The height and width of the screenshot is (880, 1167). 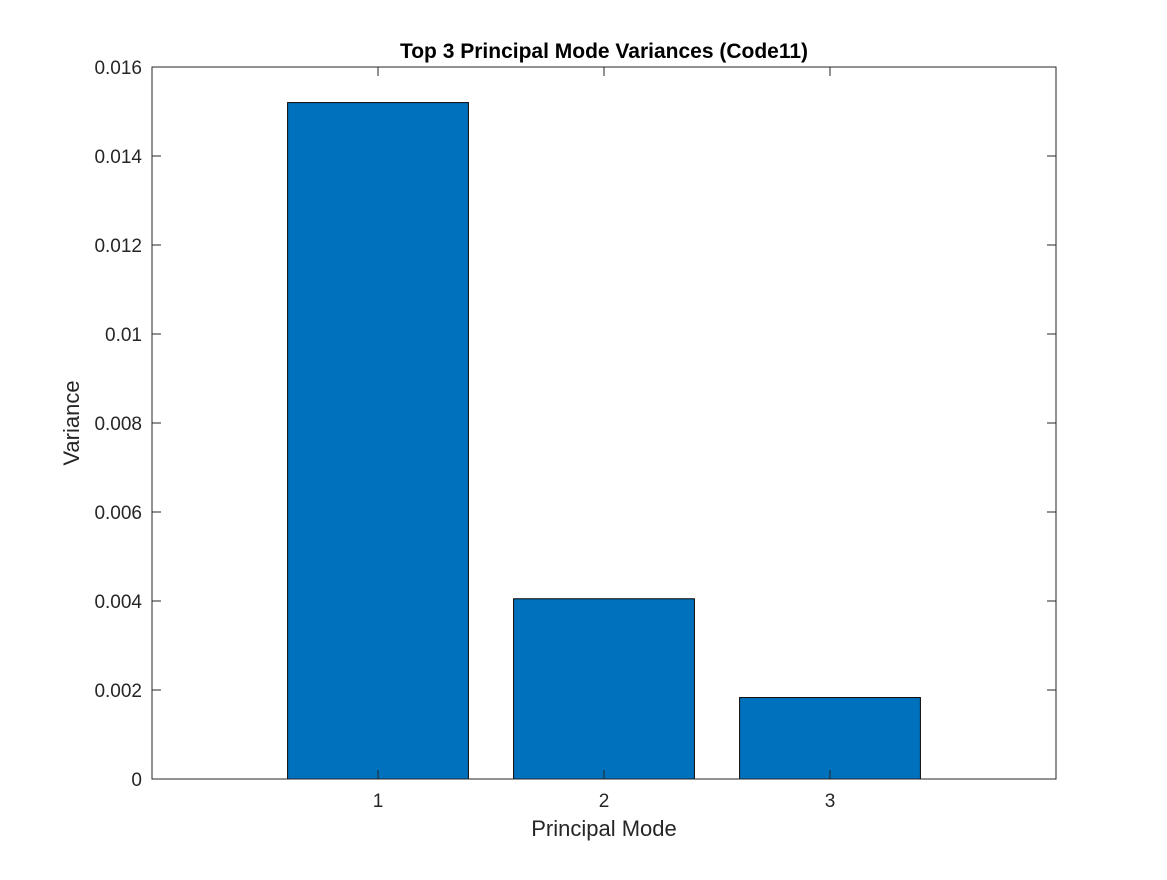 I want to click on x-axis-label: Principal Mode, so click(x=604, y=828).